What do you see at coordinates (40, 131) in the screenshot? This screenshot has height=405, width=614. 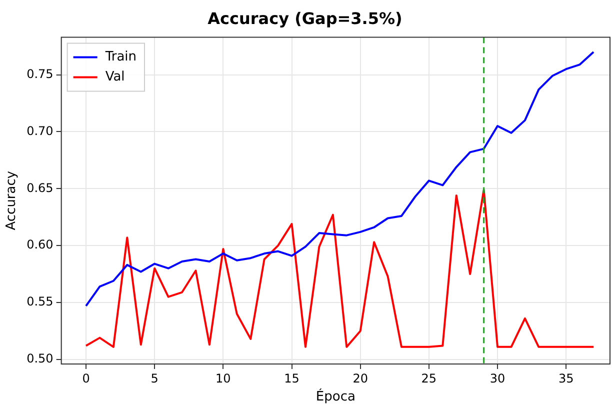 I see `y-tick-label: 0.70` at bounding box center [40, 131].